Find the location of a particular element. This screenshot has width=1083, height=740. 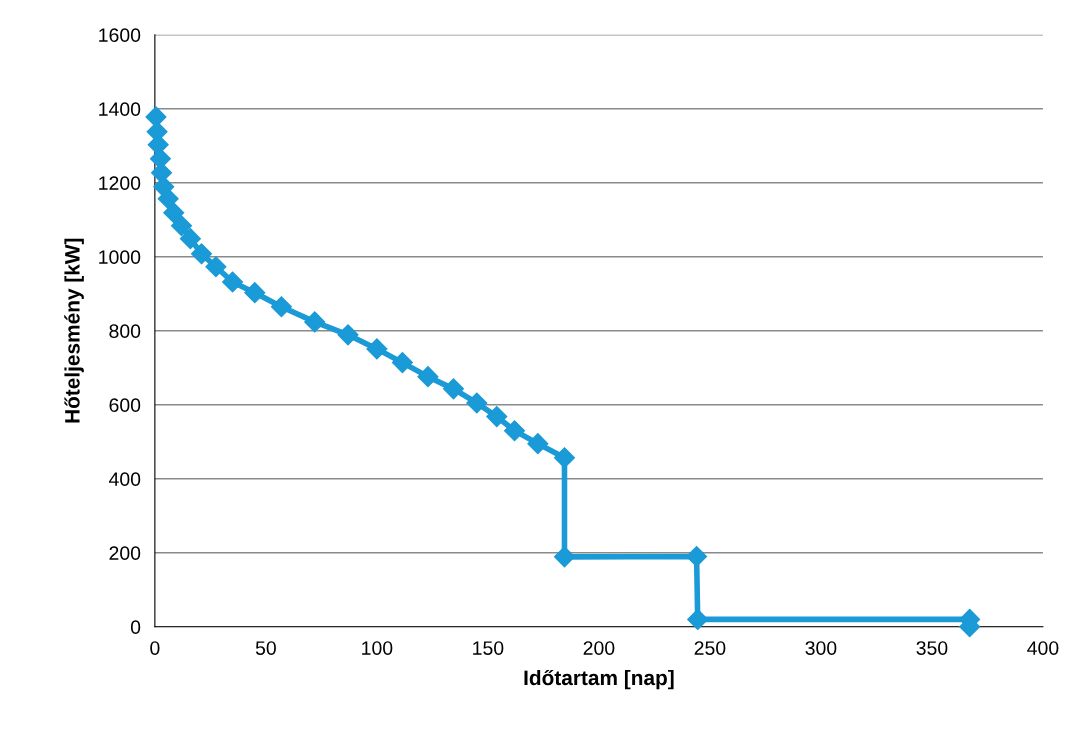

y-tick-label: 1000 is located at coordinates (120, 257).